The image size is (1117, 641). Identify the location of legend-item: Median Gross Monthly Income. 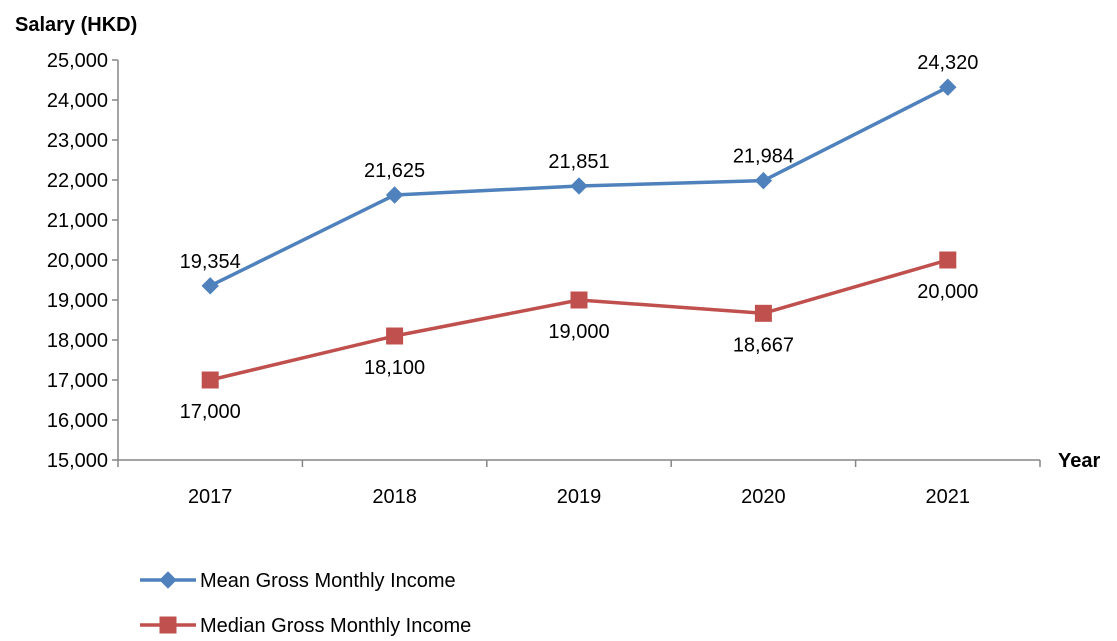
(305, 626).